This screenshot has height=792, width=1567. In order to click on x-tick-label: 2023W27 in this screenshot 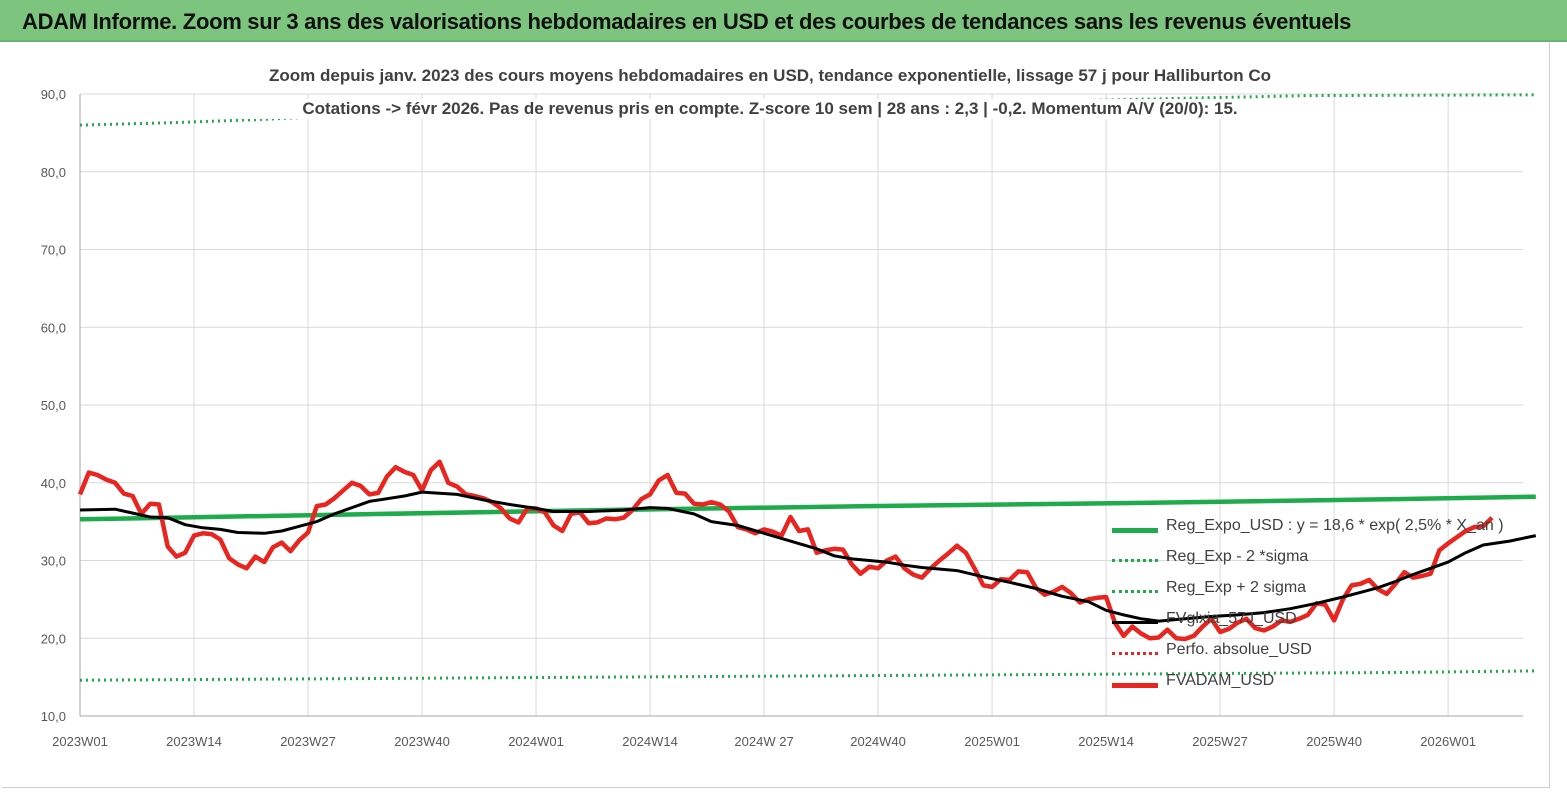, I will do `click(308, 741)`.